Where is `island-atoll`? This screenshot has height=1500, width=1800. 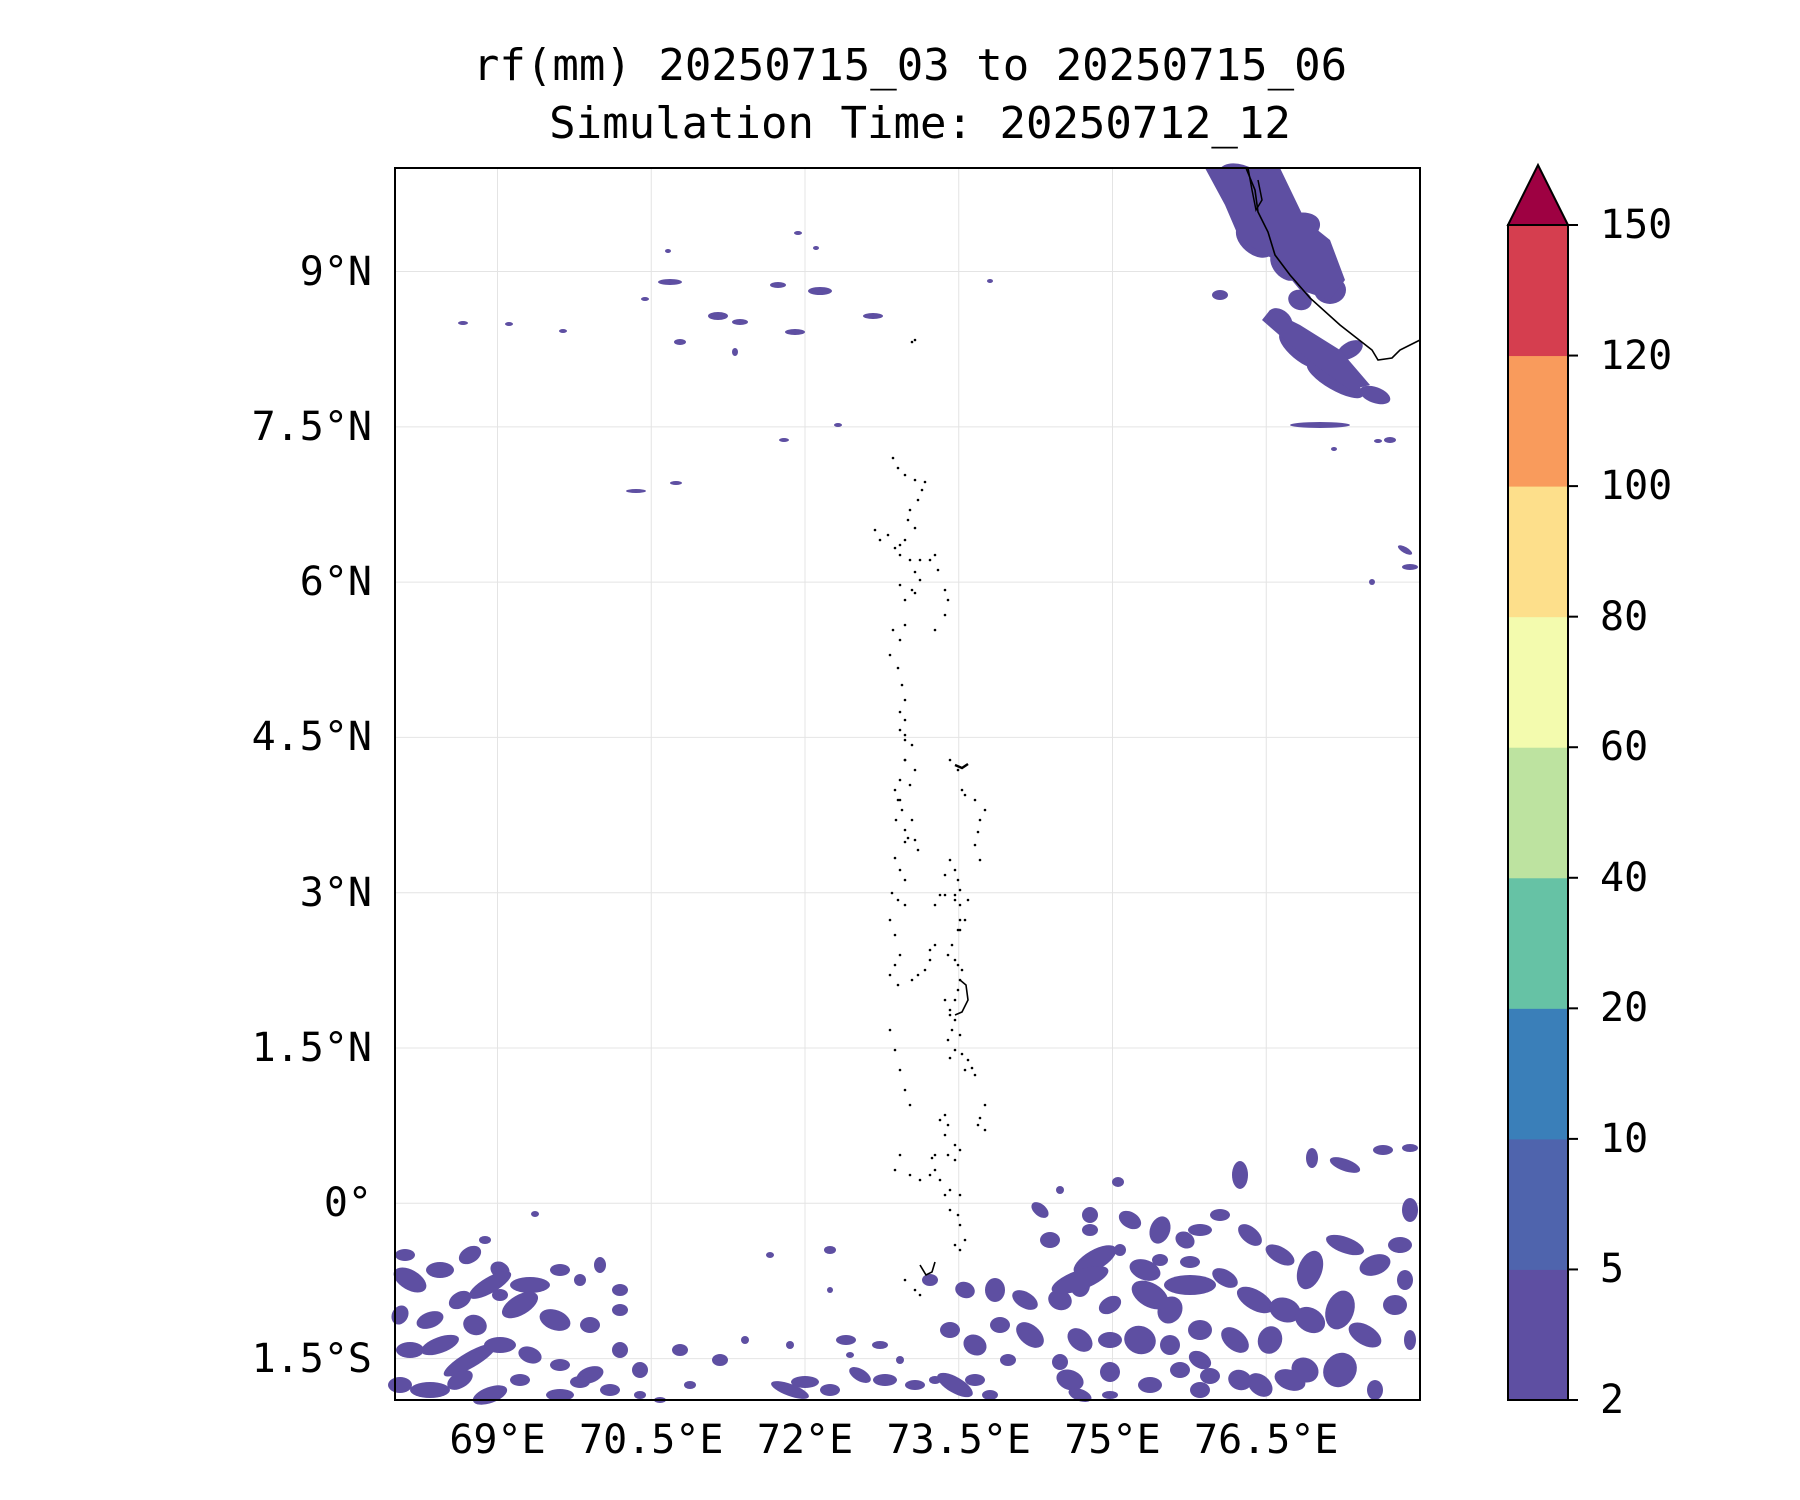
island-atoll is located at coordinates (927, 1269).